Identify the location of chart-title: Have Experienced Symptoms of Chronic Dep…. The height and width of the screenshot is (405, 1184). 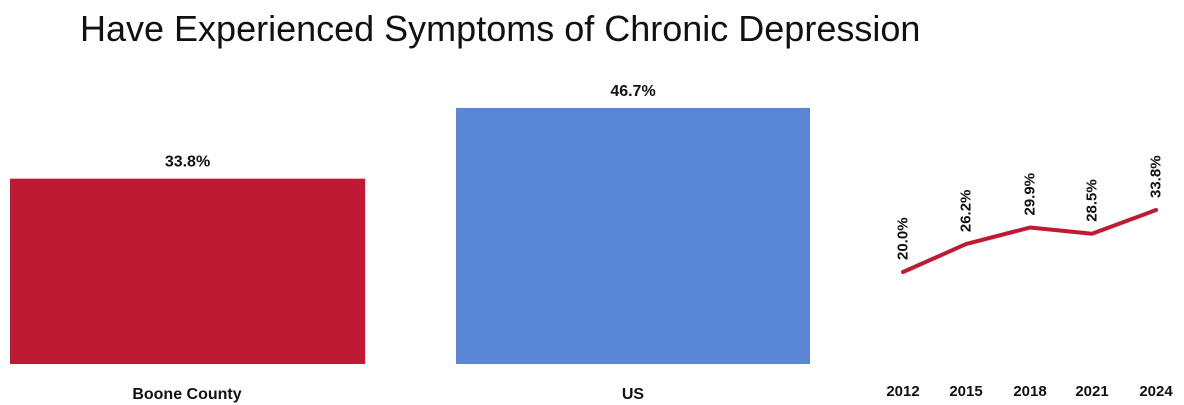
(500, 28).